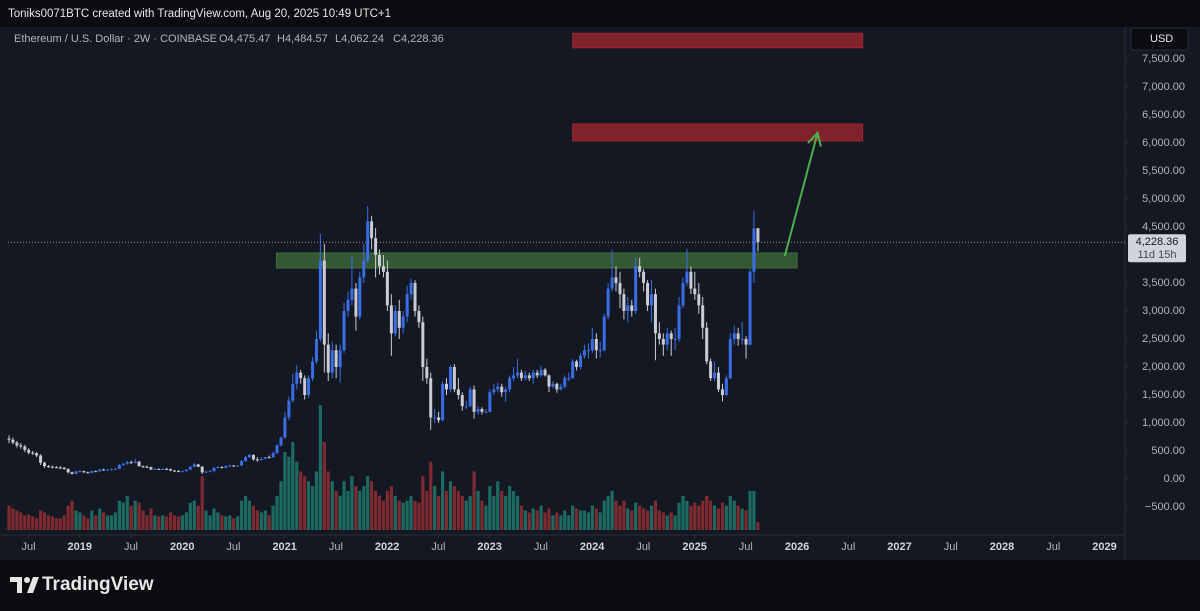 This screenshot has width=1200, height=611. I want to click on x-tick-label: 2025, so click(694, 547).